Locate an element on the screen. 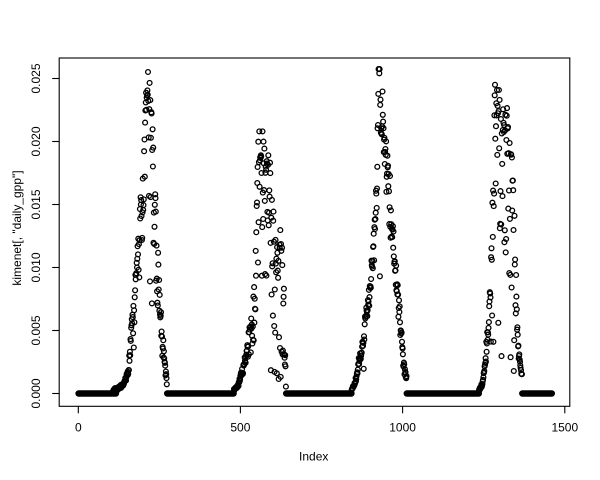 The image size is (600, 480). svg-text: 0.015 is located at coordinates (36, 204).